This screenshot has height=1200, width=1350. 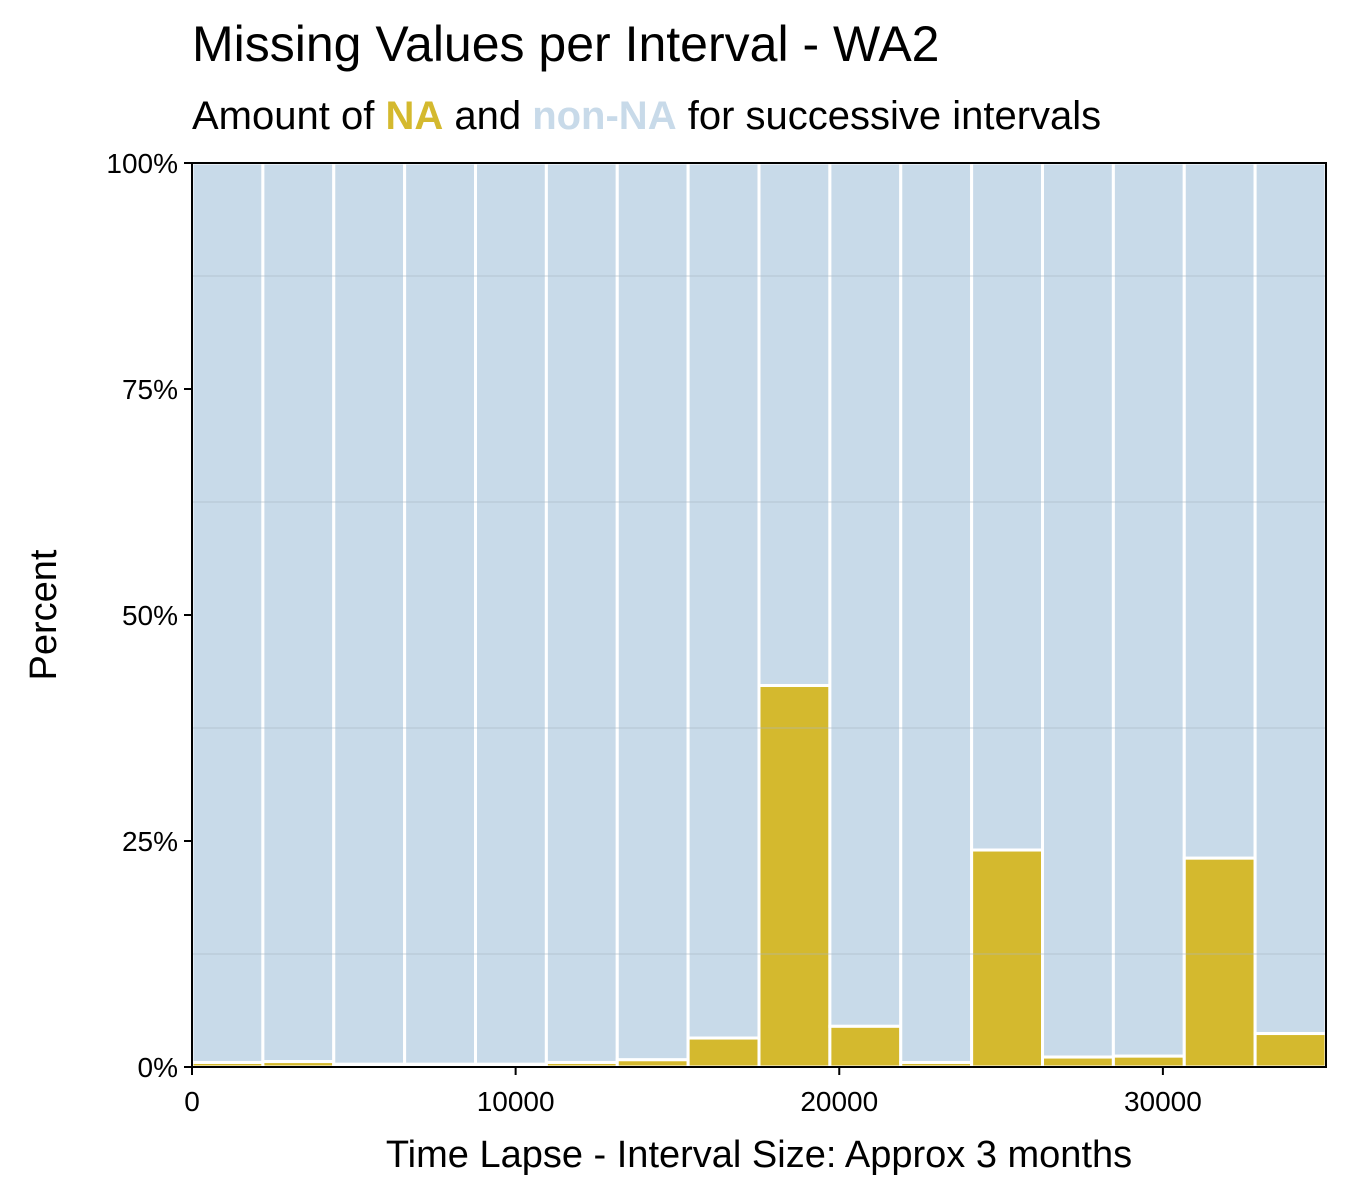 What do you see at coordinates (839, 1101) in the screenshot?
I see `x-tick-label: 20000` at bounding box center [839, 1101].